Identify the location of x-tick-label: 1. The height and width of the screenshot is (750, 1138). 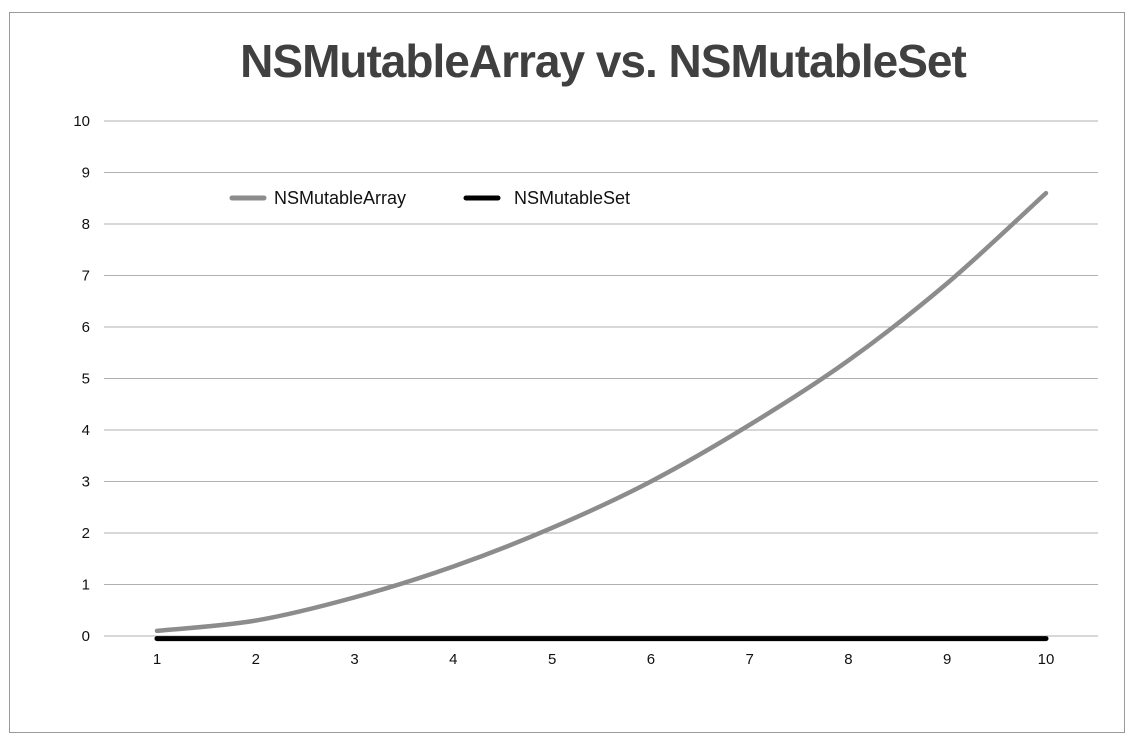
(157, 659).